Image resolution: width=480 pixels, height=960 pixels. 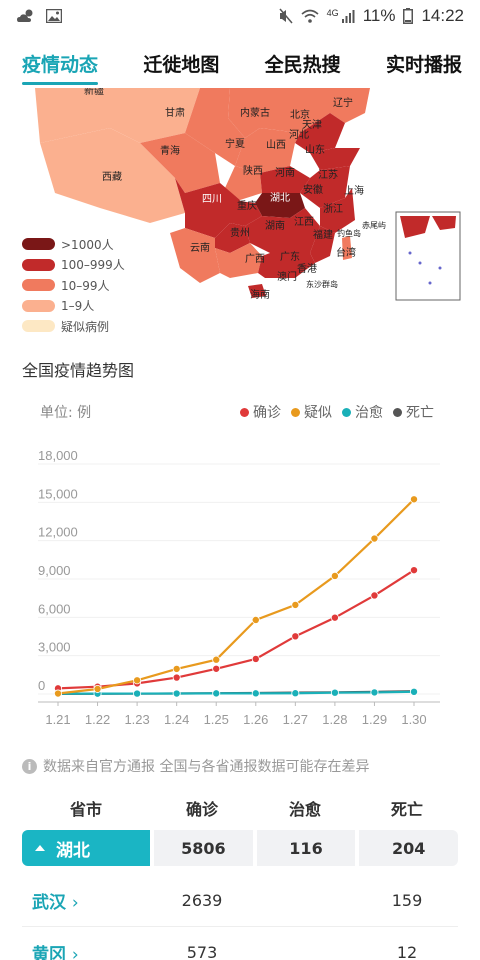 I want to click on legend-label: 100–999人, so click(x=93, y=265).